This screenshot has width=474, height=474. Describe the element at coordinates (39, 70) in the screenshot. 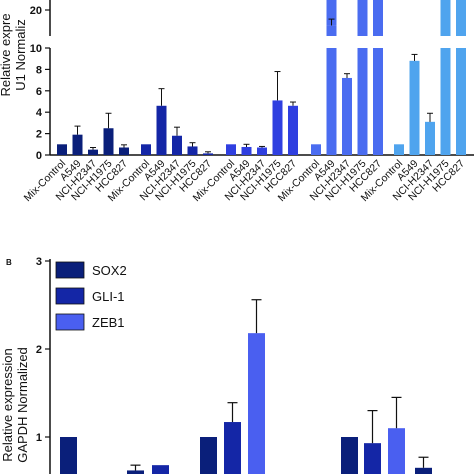

I see `y-tick-label: 8` at that location.